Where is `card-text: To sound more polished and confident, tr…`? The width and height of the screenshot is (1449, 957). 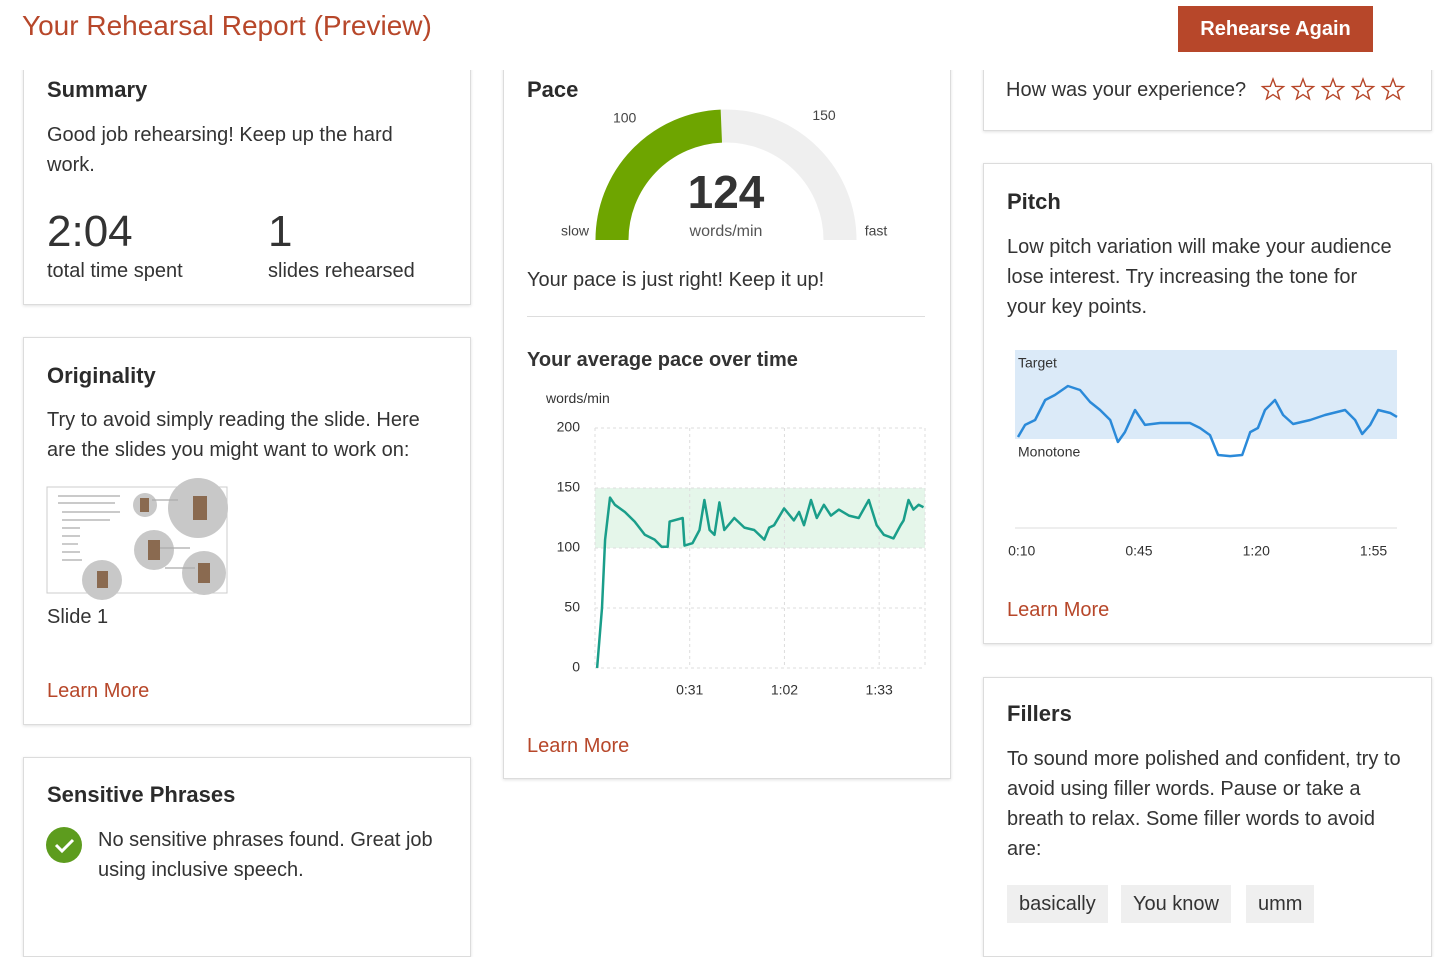
card-text: To sound more polished and confident, tr… is located at coordinates (1204, 804).